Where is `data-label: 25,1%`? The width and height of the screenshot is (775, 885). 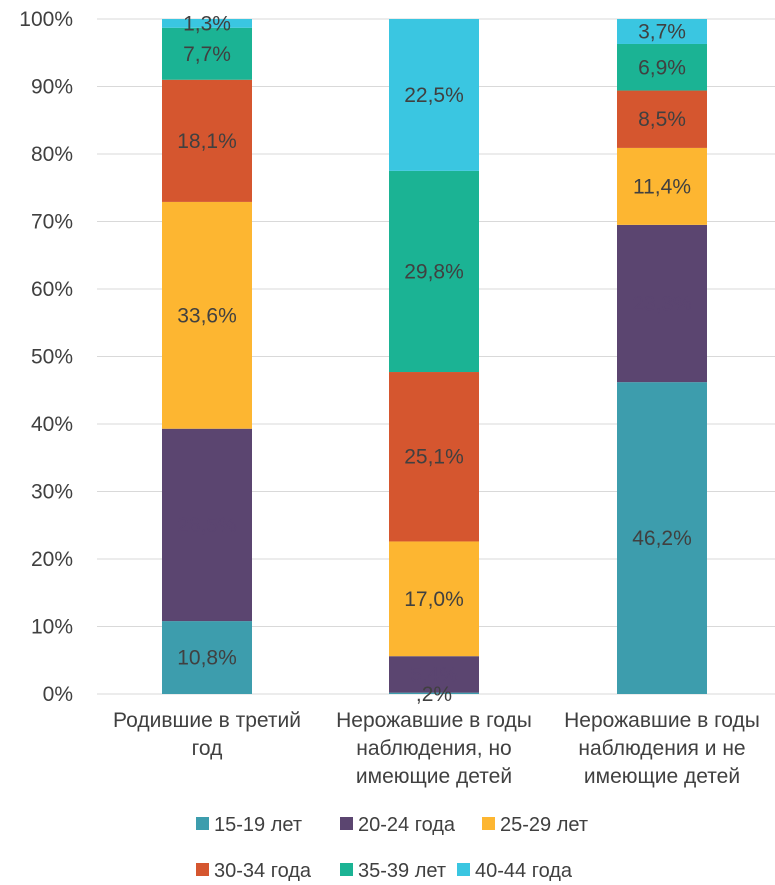 data-label: 25,1% is located at coordinates (434, 457).